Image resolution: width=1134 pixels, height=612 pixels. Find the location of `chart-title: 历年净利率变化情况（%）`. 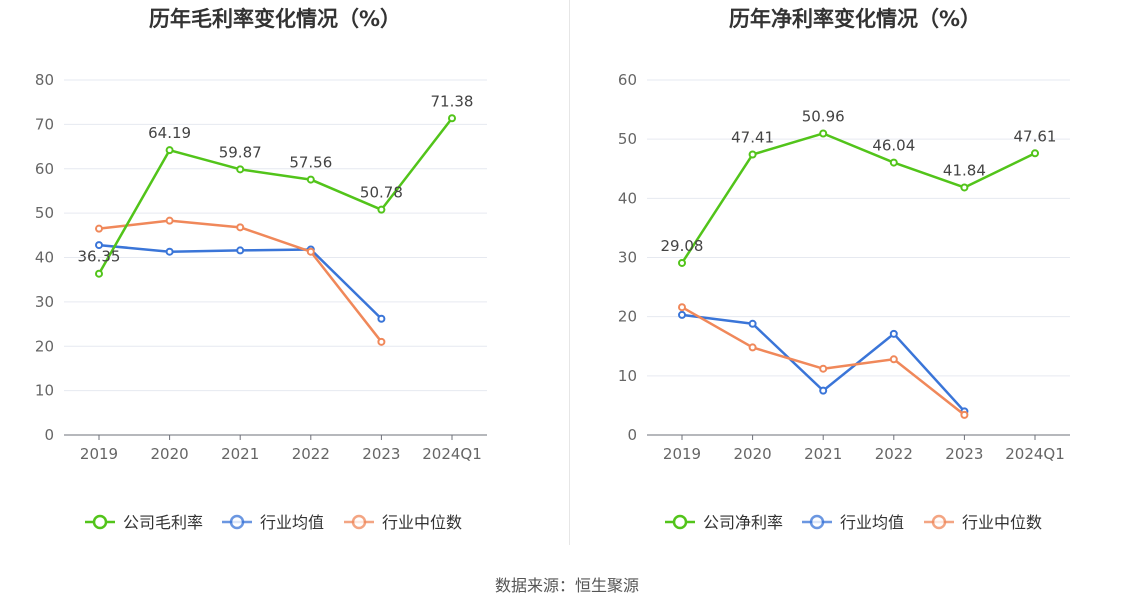

chart-title: 历年净利率变化情况（%） is located at coordinates (855, 19).